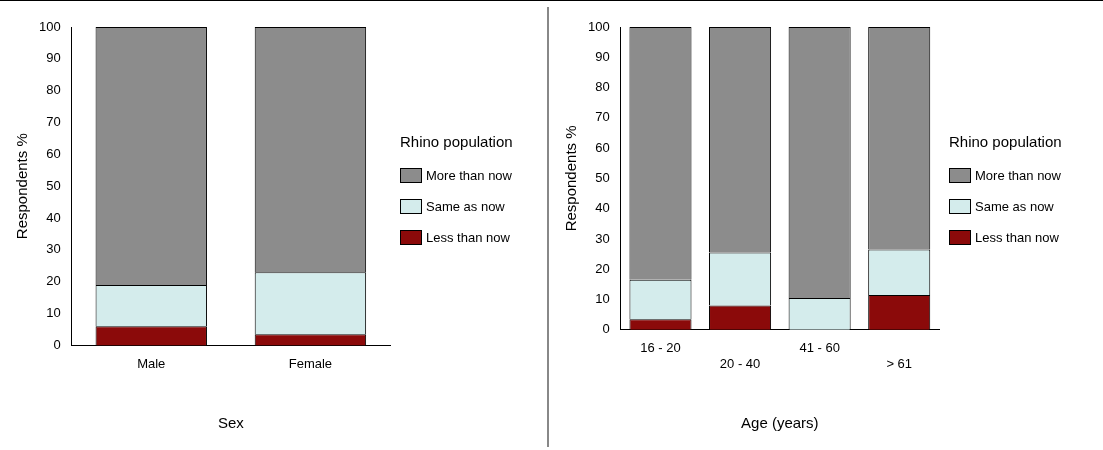  What do you see at coordinates (780, 423) in the screenshot?
I see `x-axis-title: Age (years)` at bounding box center [780, 423].